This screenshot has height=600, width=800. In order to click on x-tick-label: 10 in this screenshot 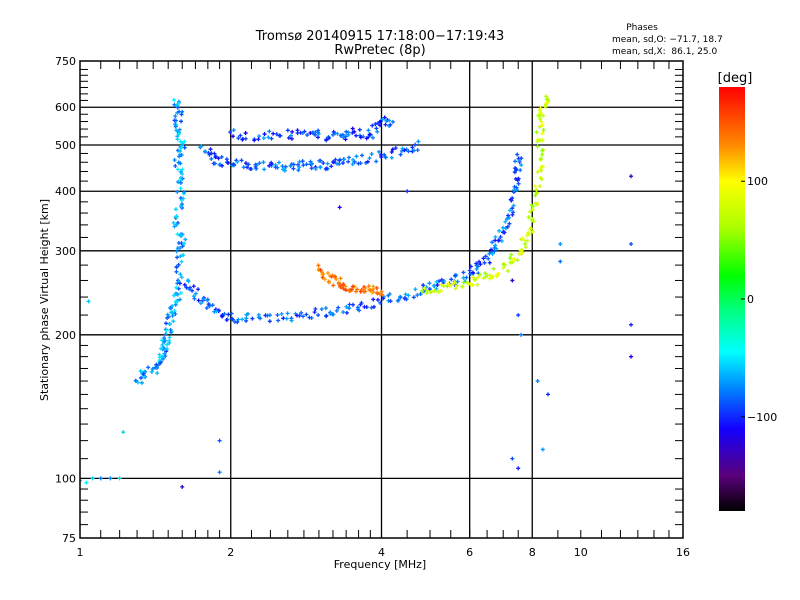, I will do `click(581, 552)`.